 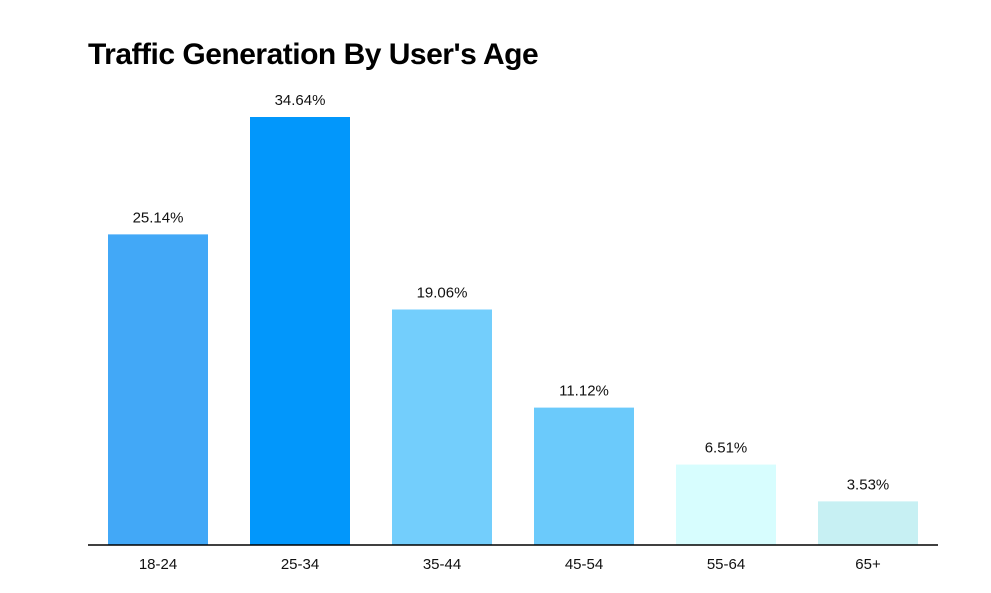 I want to click on value-label-25-34: 34.64%, so click(x=300, y=100).